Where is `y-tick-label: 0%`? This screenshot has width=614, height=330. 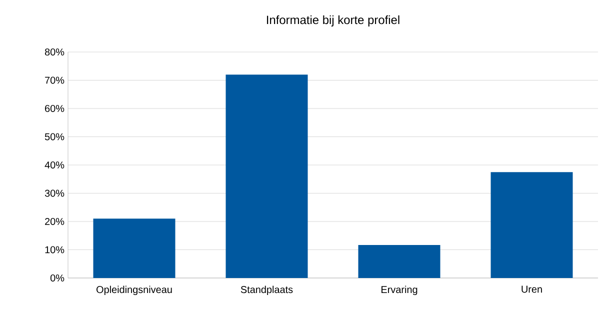
y-tick-label: 0% is located at coordinates (57, 278).